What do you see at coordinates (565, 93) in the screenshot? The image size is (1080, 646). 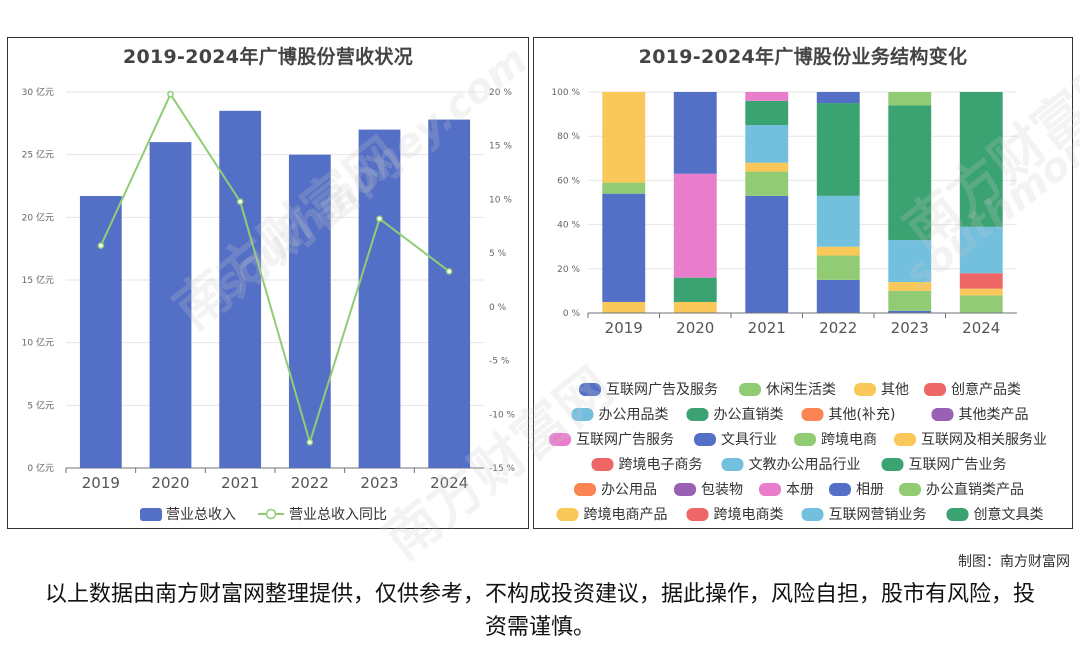 I see `y-tick-label: 100 %` at bounding box center [565, 93].